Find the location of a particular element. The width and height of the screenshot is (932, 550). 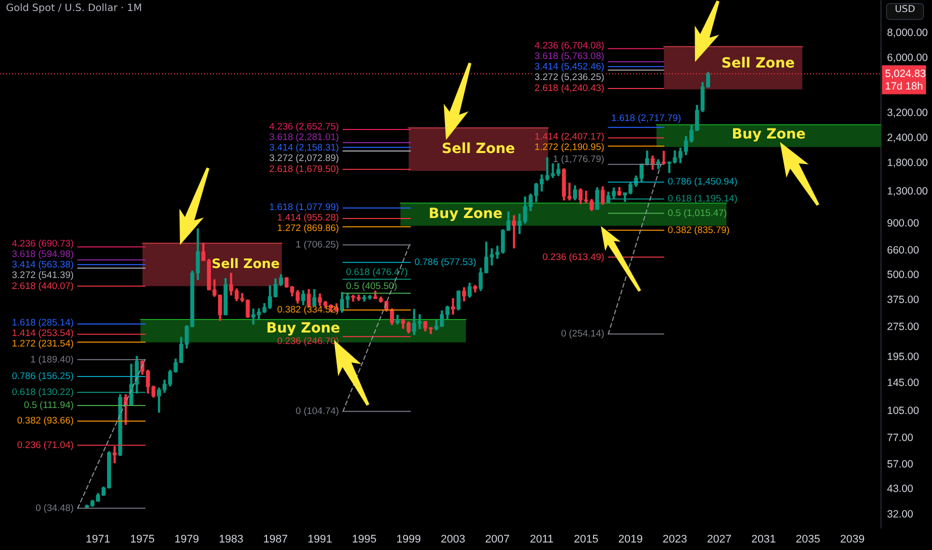

series-label: 0.618 (1,195.14) is located at coordinates (703, 199).